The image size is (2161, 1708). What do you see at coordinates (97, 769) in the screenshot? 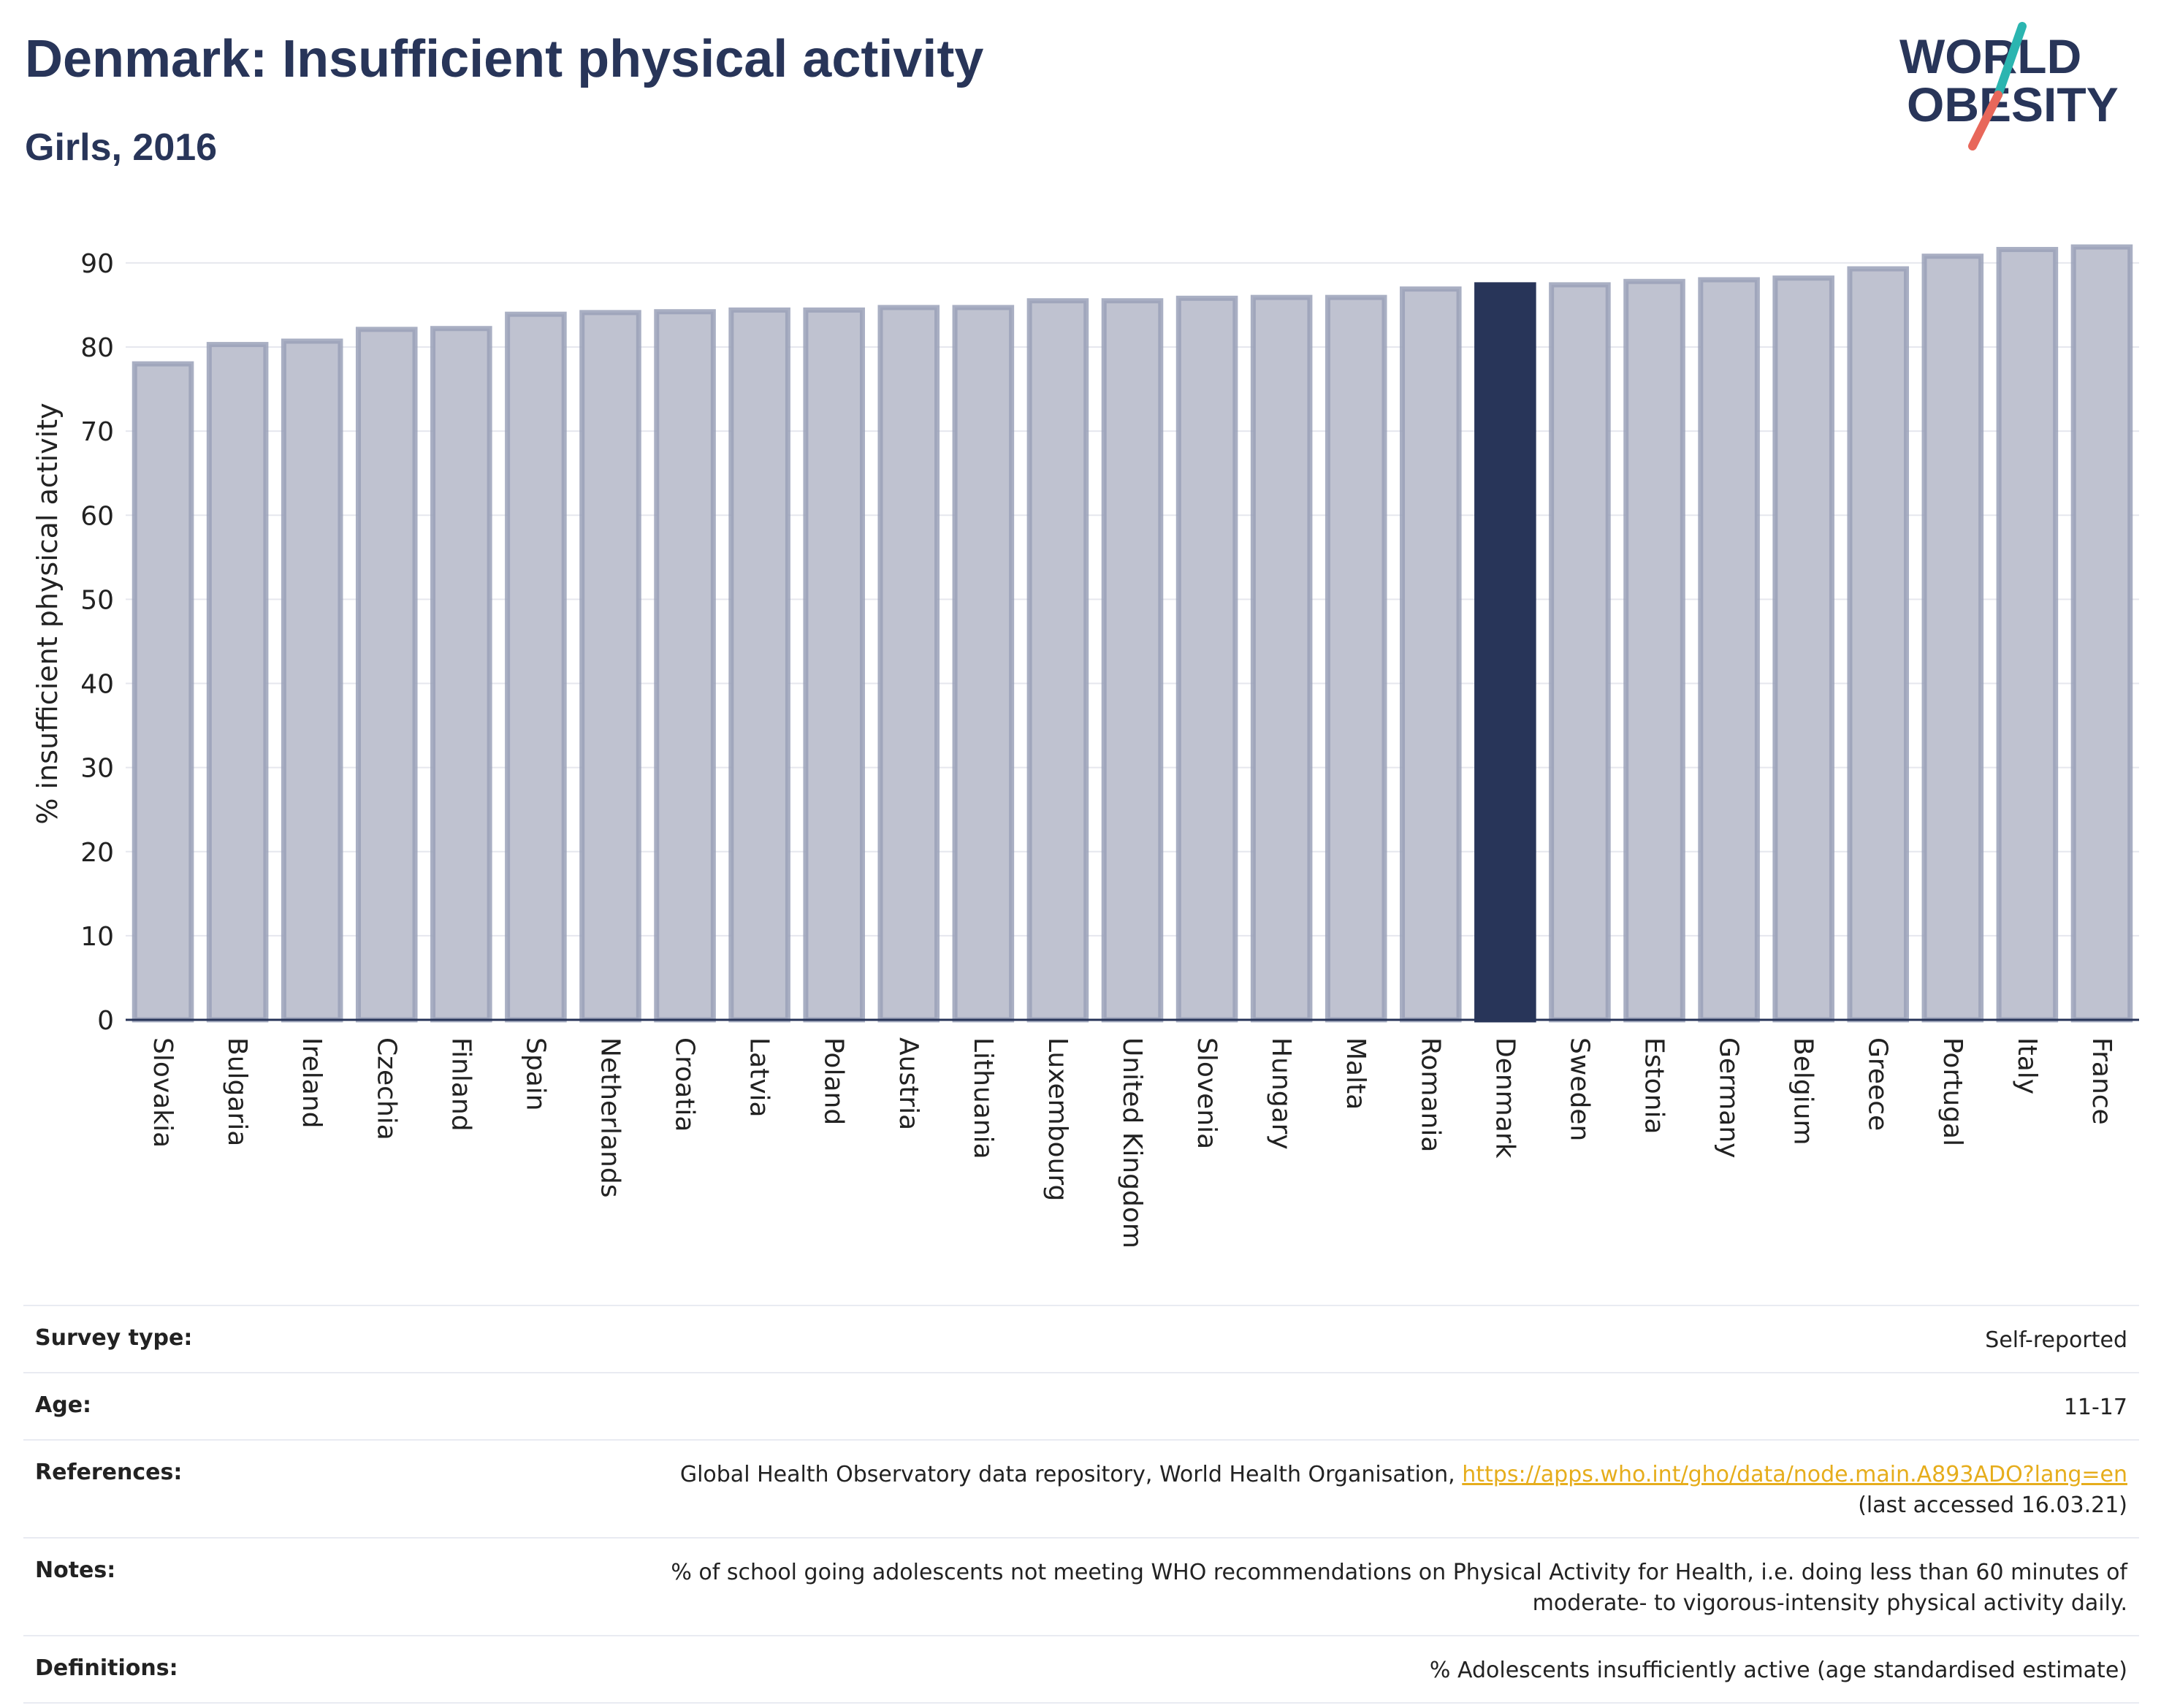
I see `y-tick-label: 30` at bounding box center [97, 769].